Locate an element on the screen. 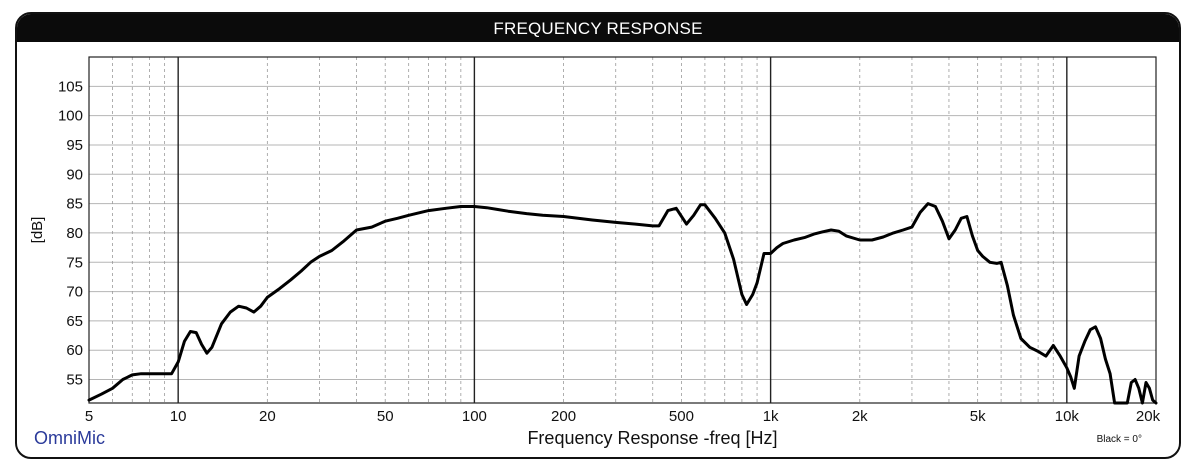 The width and height of the screenshot is (1199, 470). y-tick-label: 105 is located at coordinates (70, 86).